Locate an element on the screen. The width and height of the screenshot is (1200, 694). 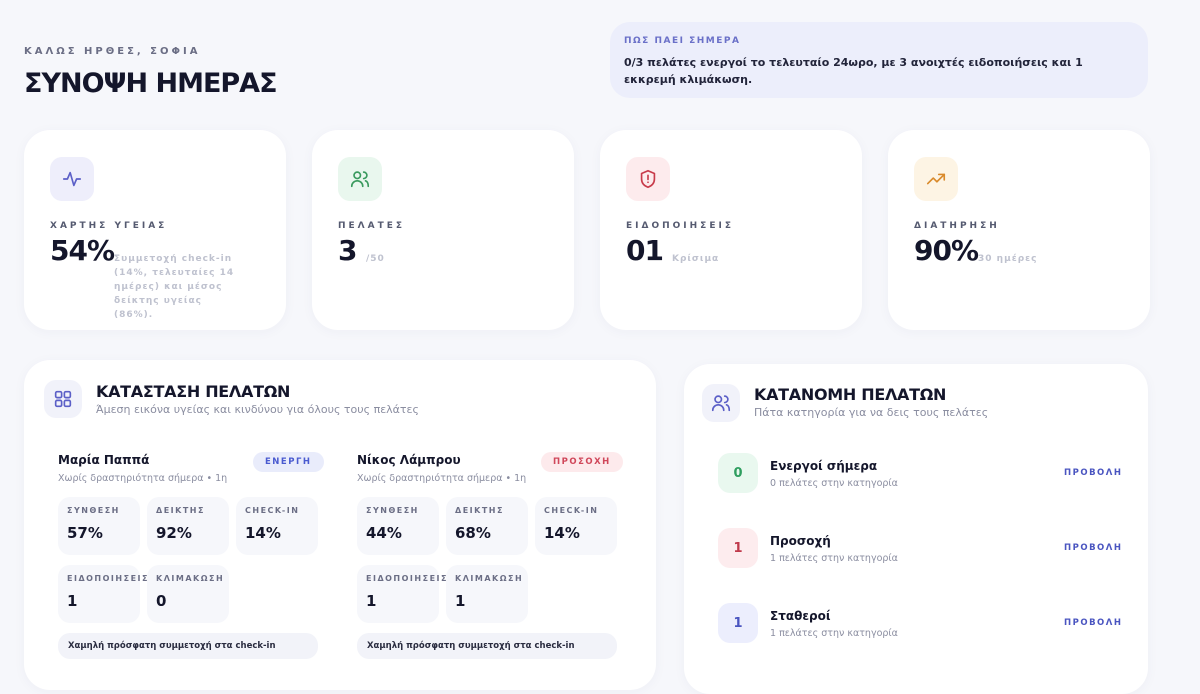
row-label: Ενεργοί σήμερα is located at coordinates (824, 466).